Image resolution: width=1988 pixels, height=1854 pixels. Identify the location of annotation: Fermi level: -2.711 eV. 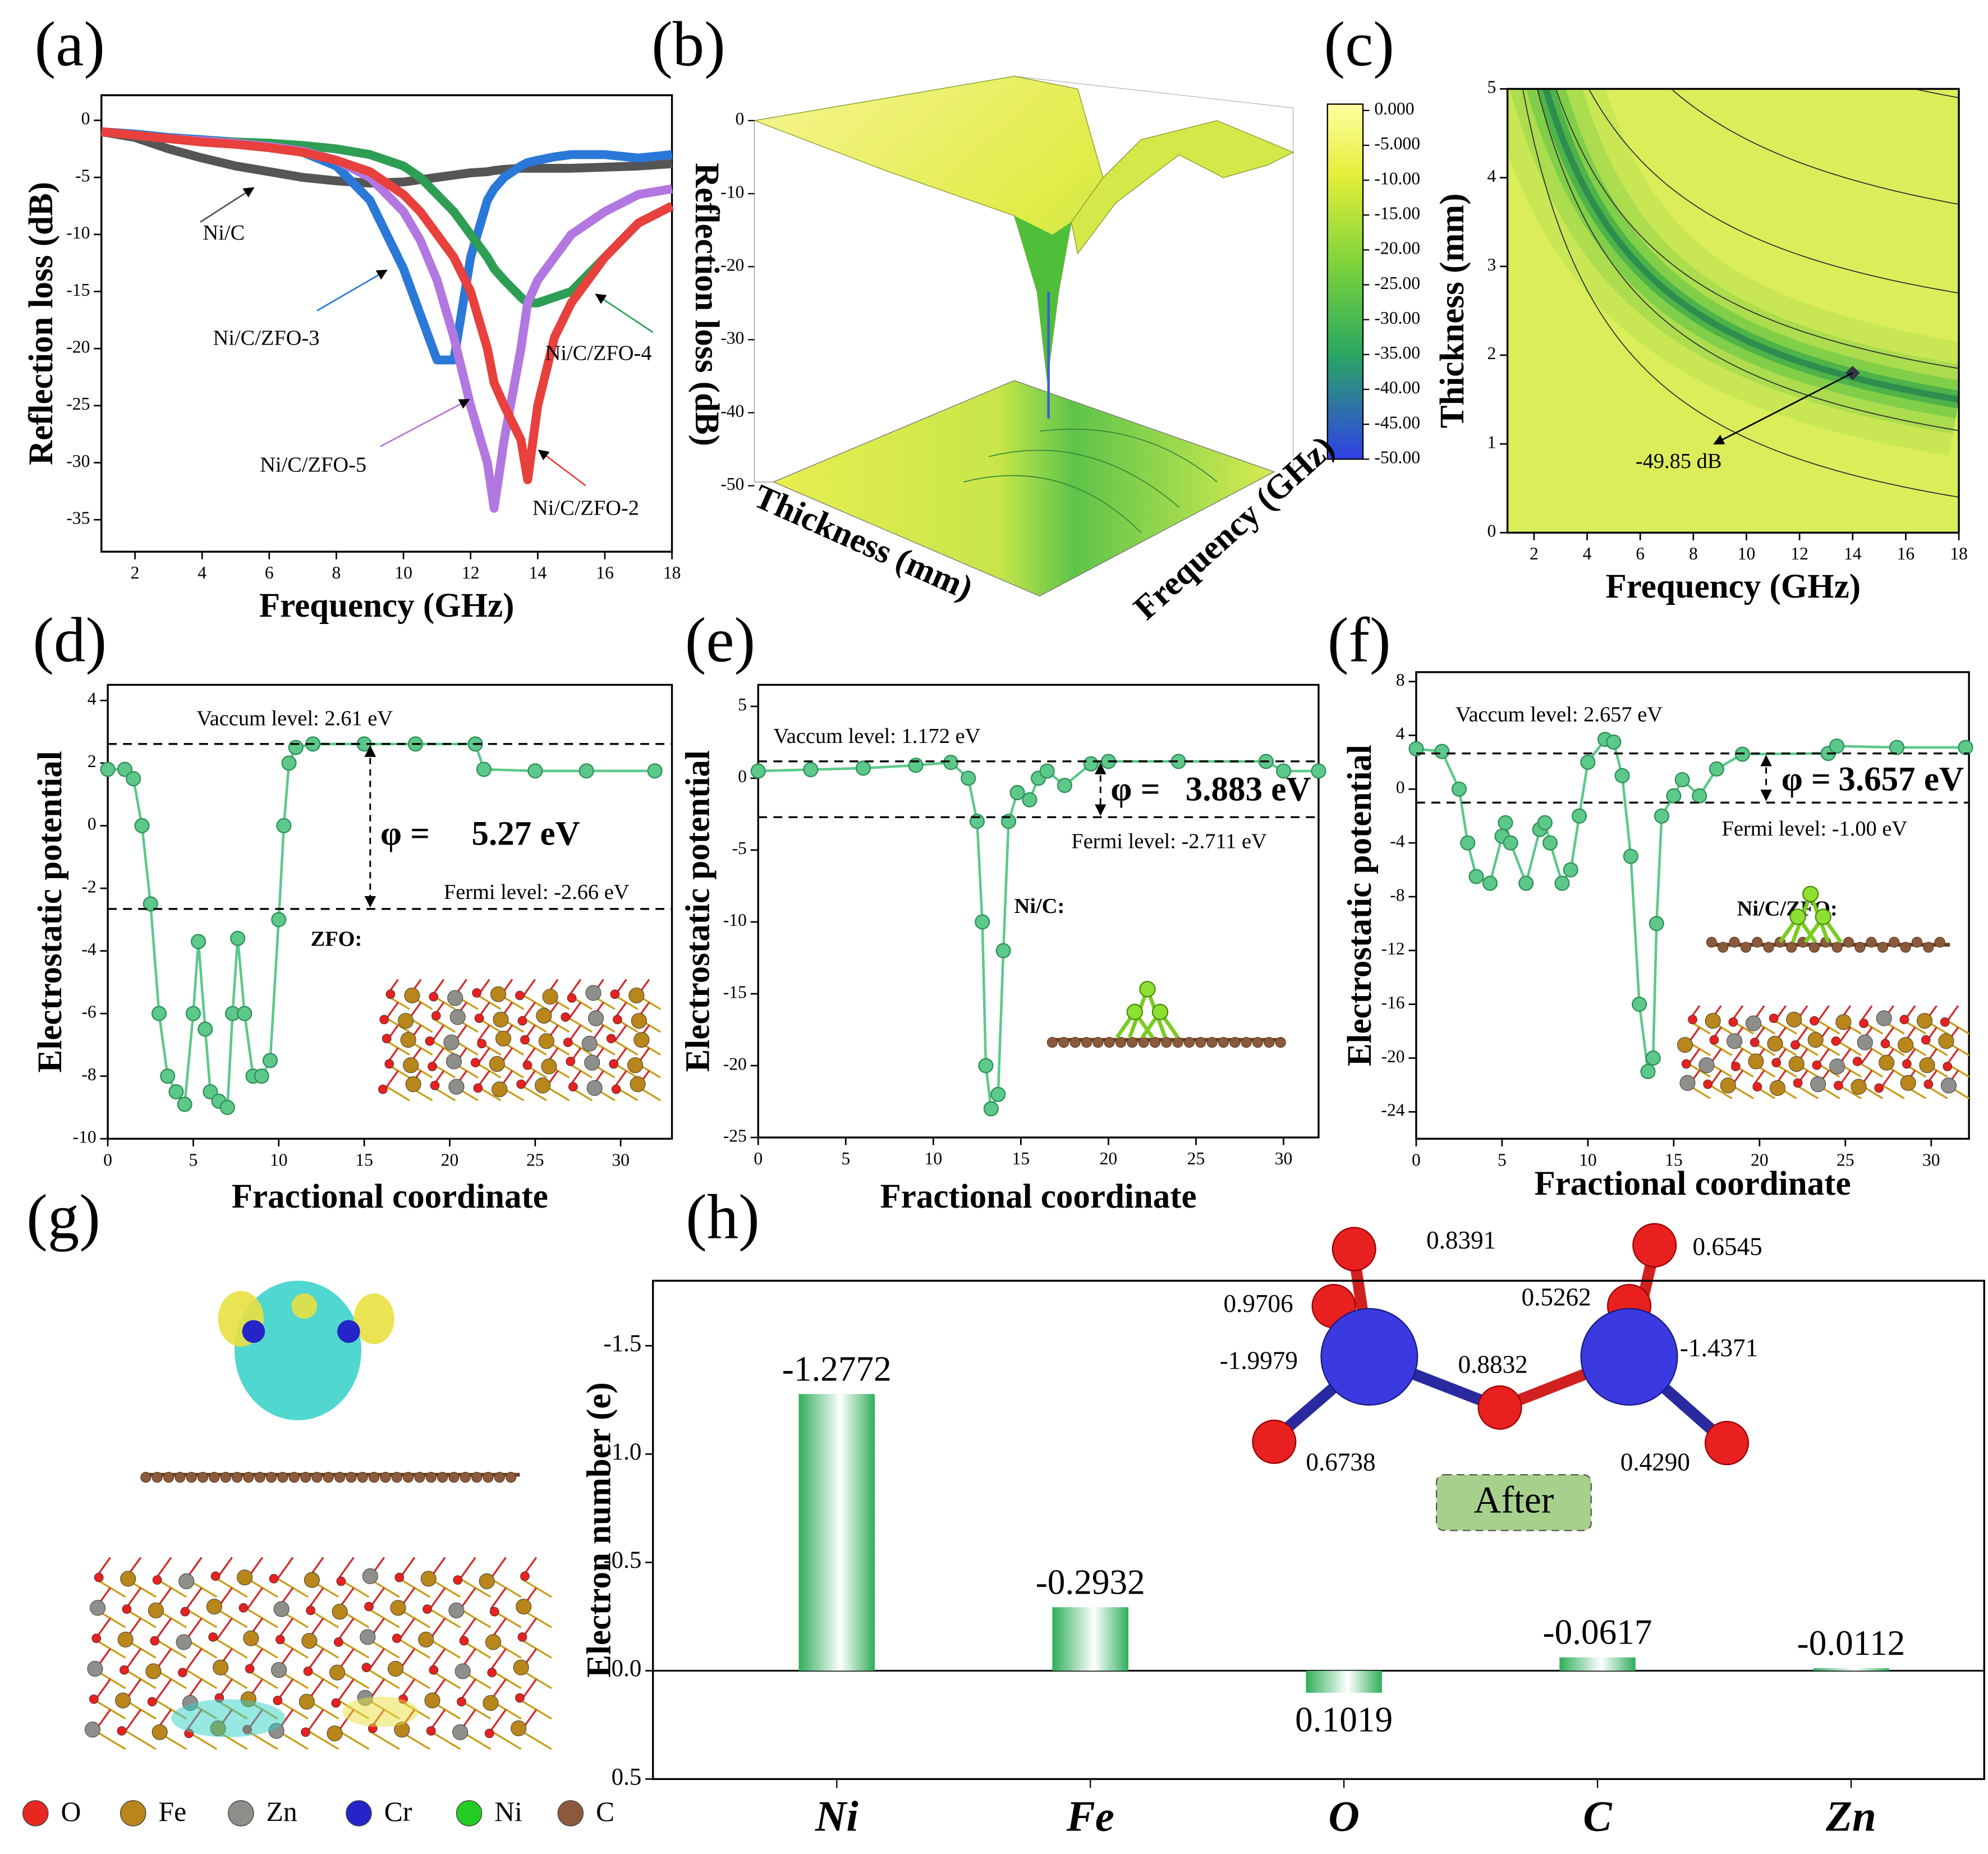
(1169, 841).